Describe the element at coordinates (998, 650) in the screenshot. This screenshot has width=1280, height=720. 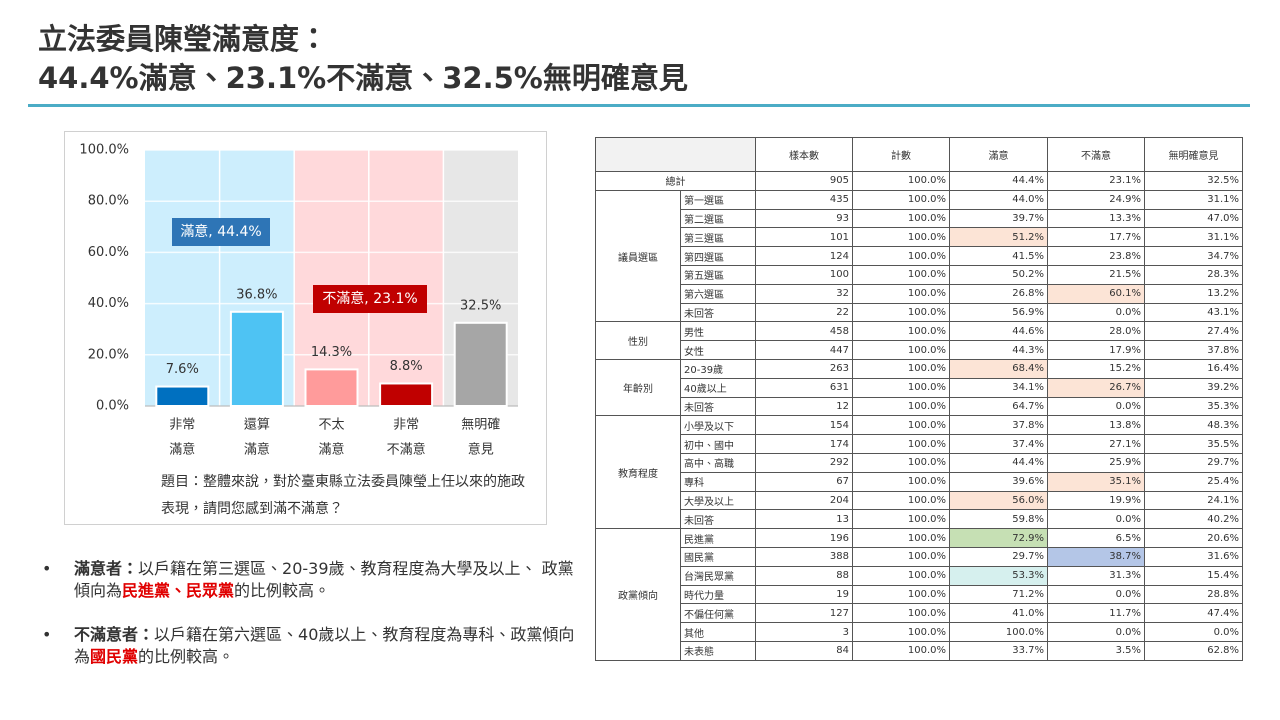
I see `cell: 33.7%` at that location.